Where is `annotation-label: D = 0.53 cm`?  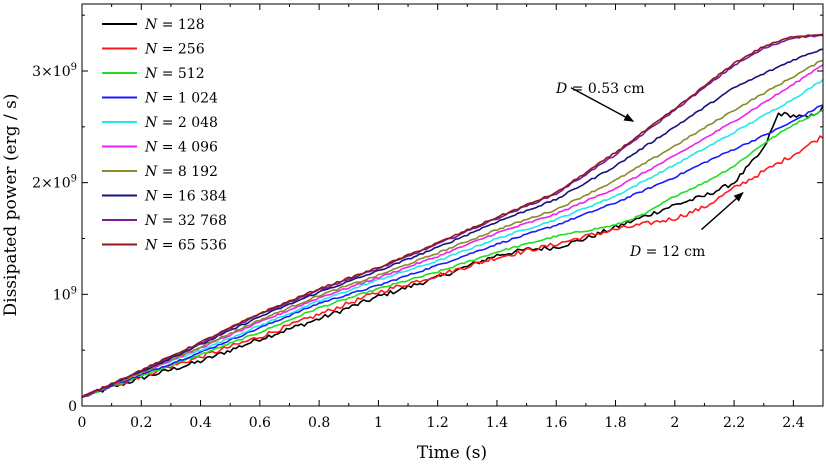 annotation-label: D = 0.53 cm is located at coordinates (600, 89).